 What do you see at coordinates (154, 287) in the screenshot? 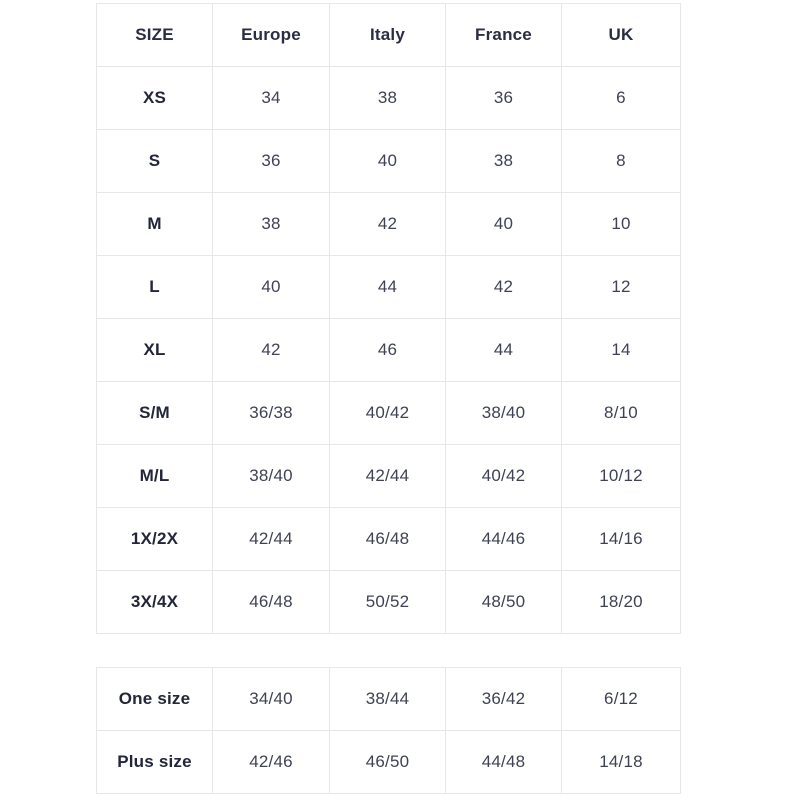
I see `cell-size: L` at bounding box center [154, 287].